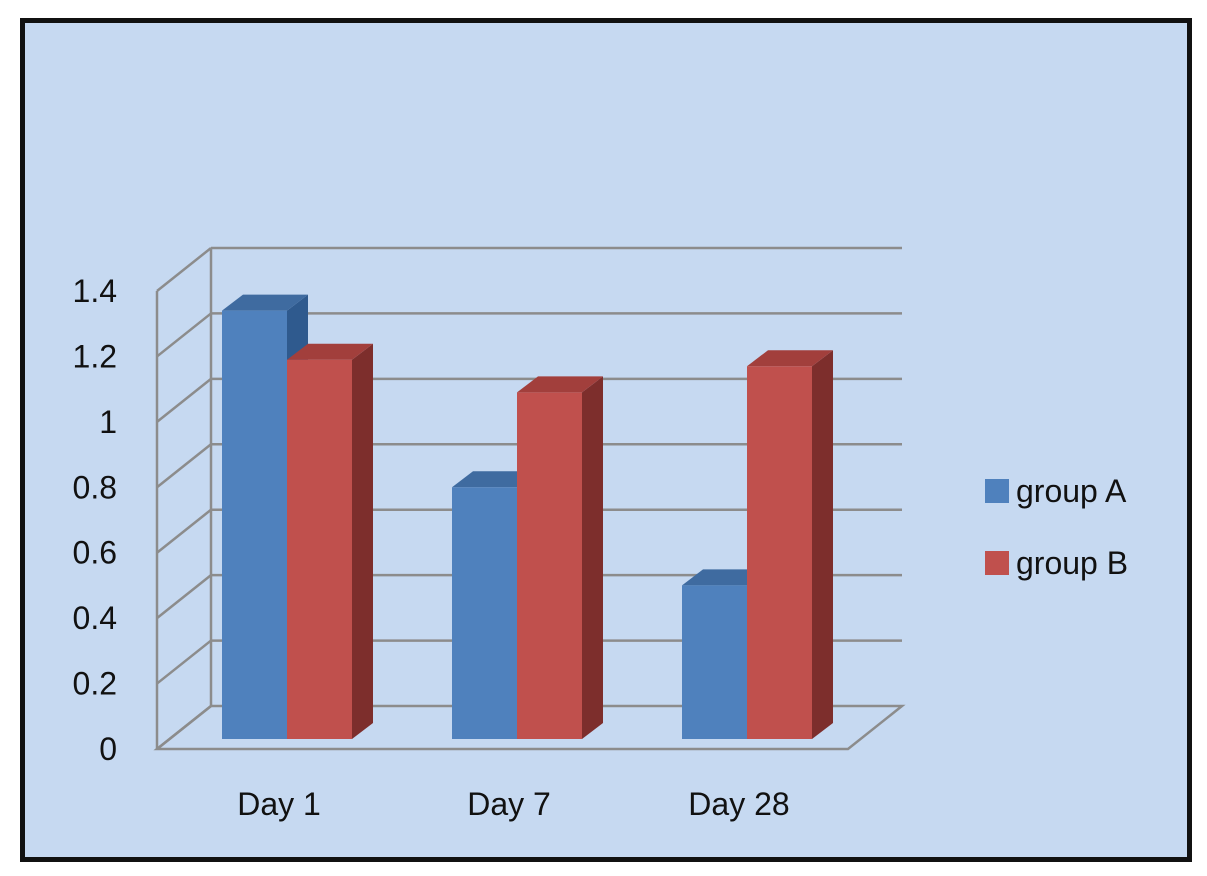 The height and width of the screenshot is (876, 1207). Describe the element at coordinates (95, 618) in the screenshot. I see `y-tick-label: 0.4` at that location.